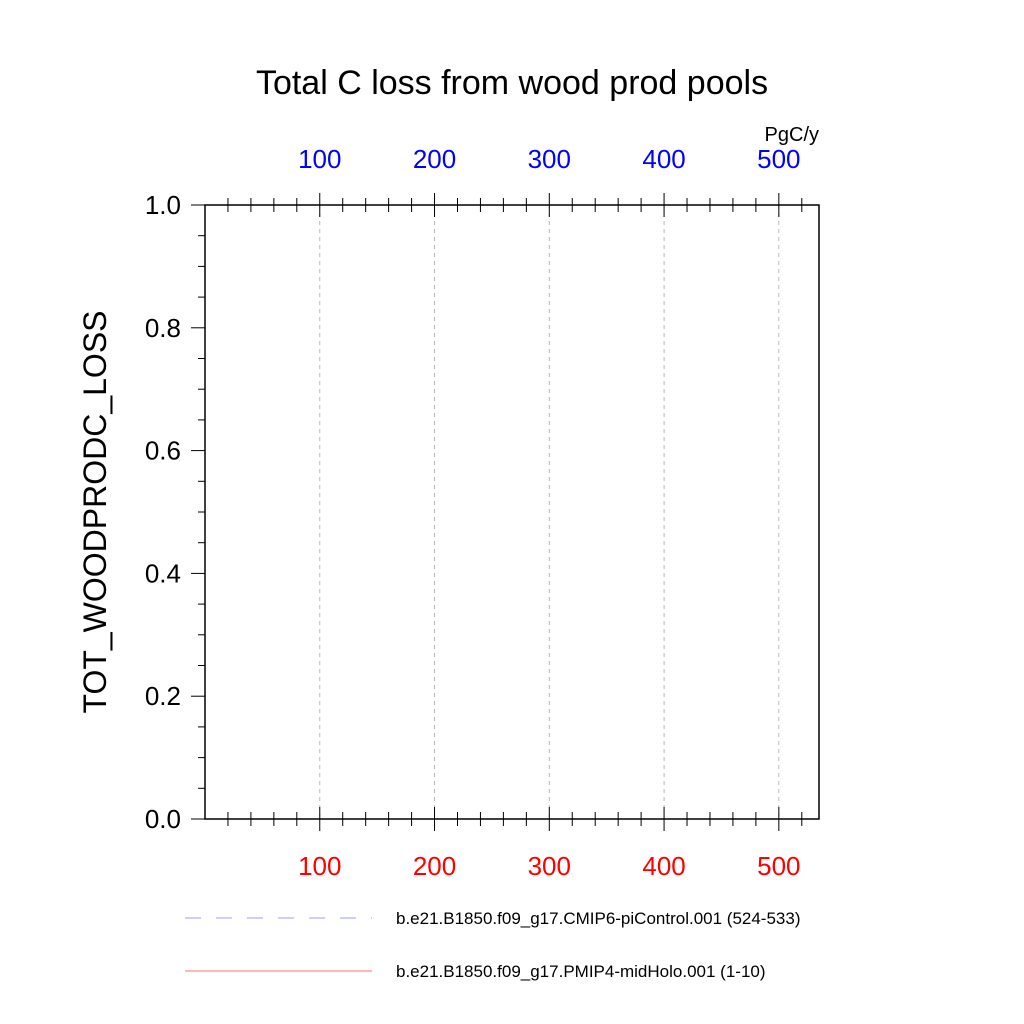 The height and width of the screenshot is (1024, 1024). Describe the element at coordinates (163, 451) in the screenshot. I see `y-tick-label: 0.6` at that location.